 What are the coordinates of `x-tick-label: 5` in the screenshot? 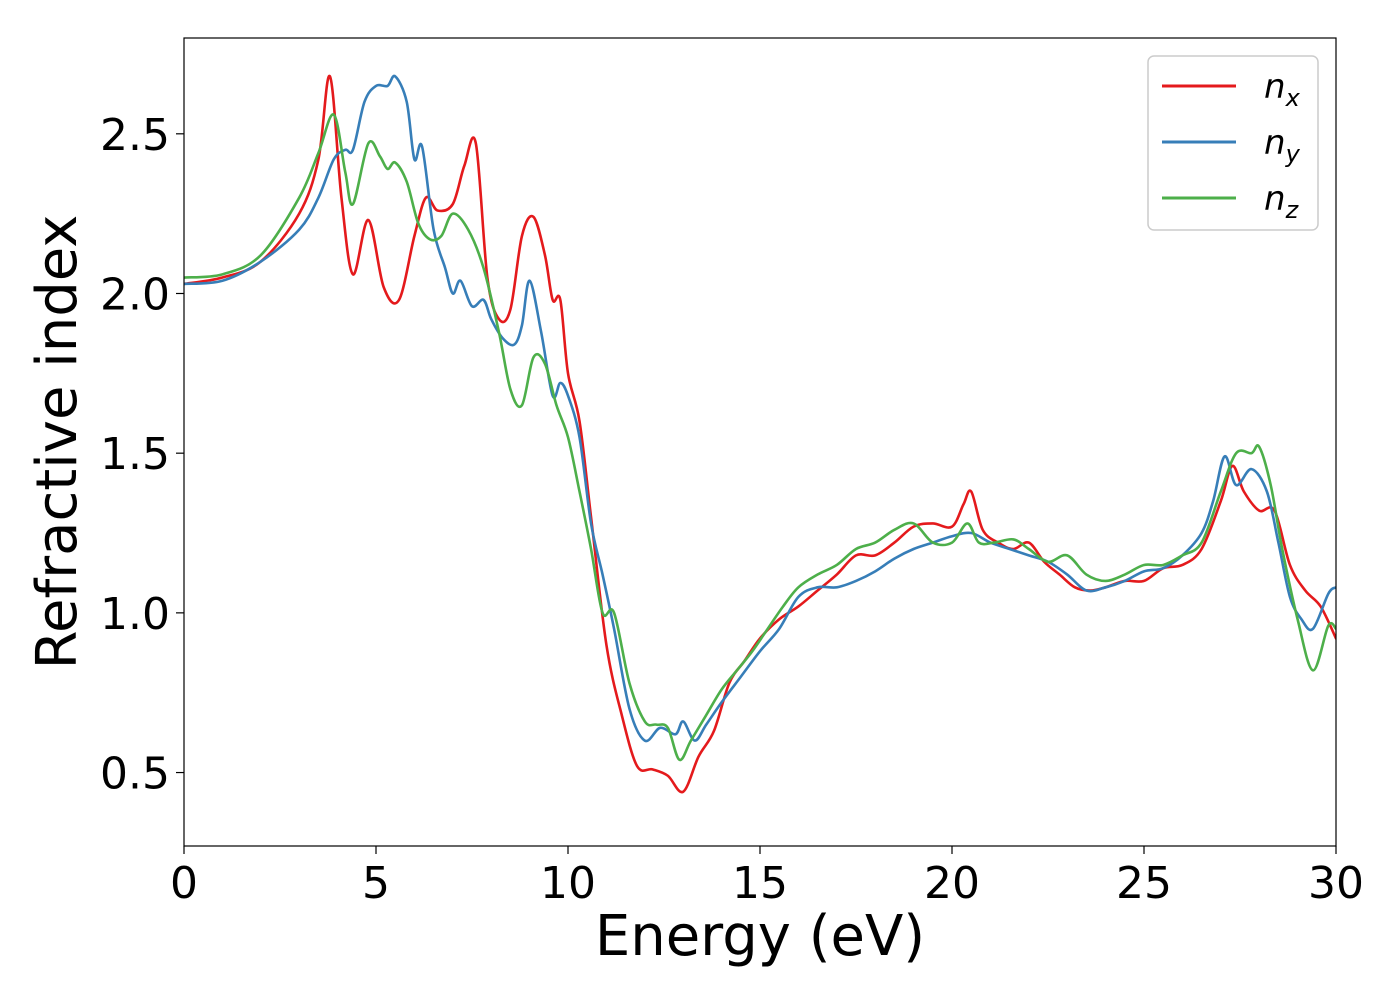 It's located at (376, 883).